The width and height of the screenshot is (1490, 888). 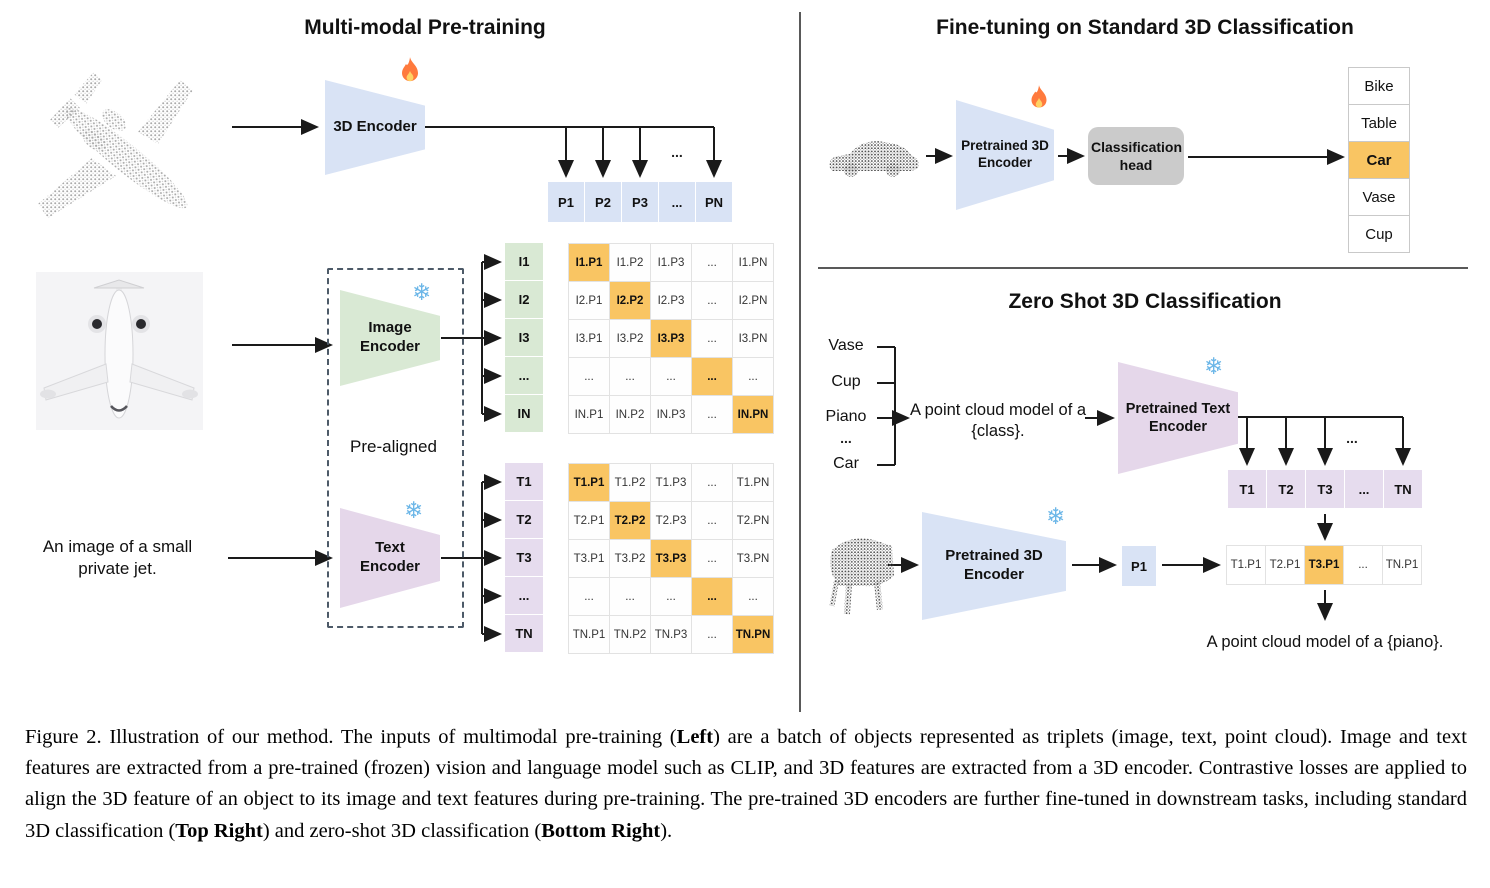 What do you see at coordinates (874, 159) in the screenshot?
I see `car-point-cloud` at bounding box center [874, 159].